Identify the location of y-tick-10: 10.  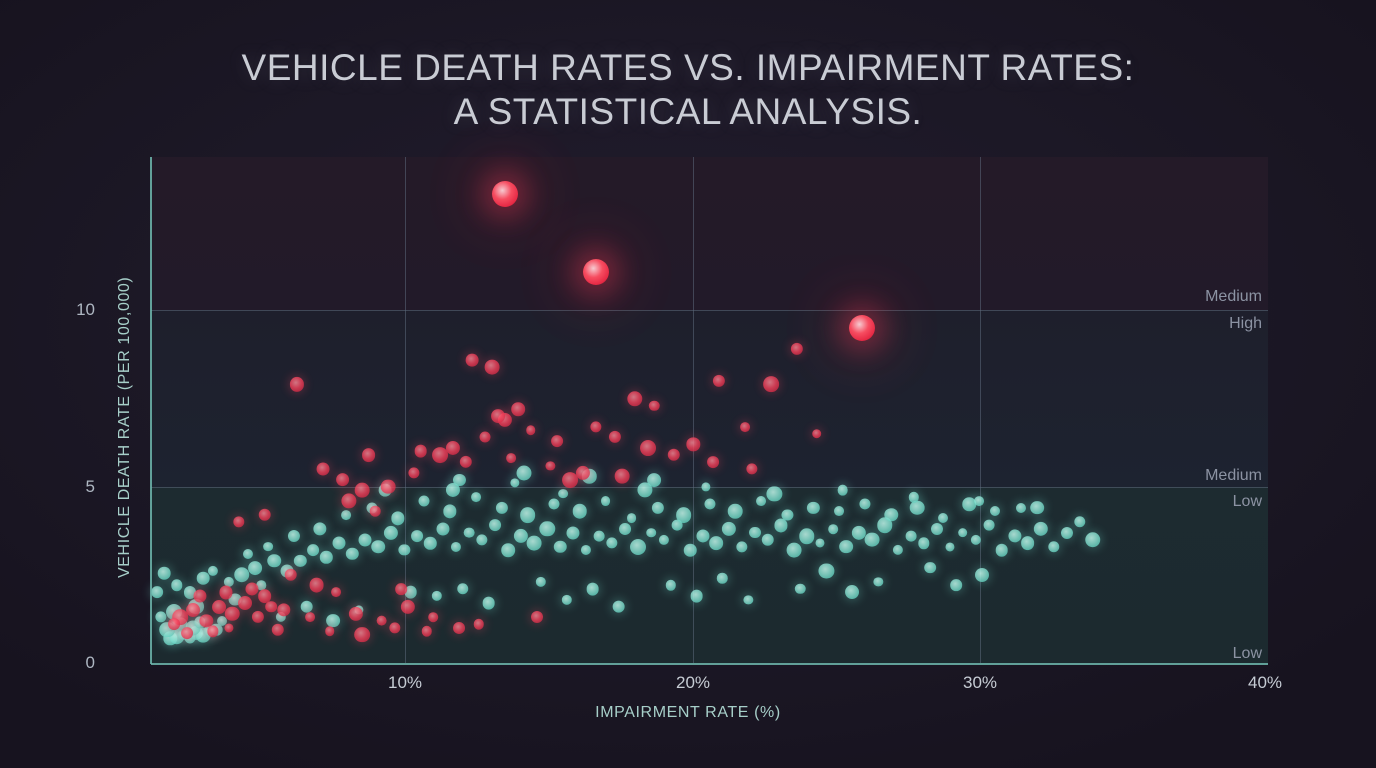
(85, 309).